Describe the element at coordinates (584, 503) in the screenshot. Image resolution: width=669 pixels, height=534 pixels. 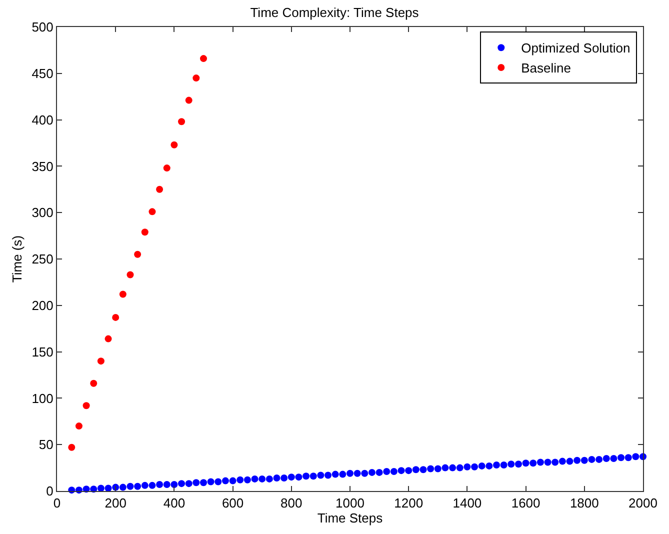
I see `x-tick-label: 1800` at that location.